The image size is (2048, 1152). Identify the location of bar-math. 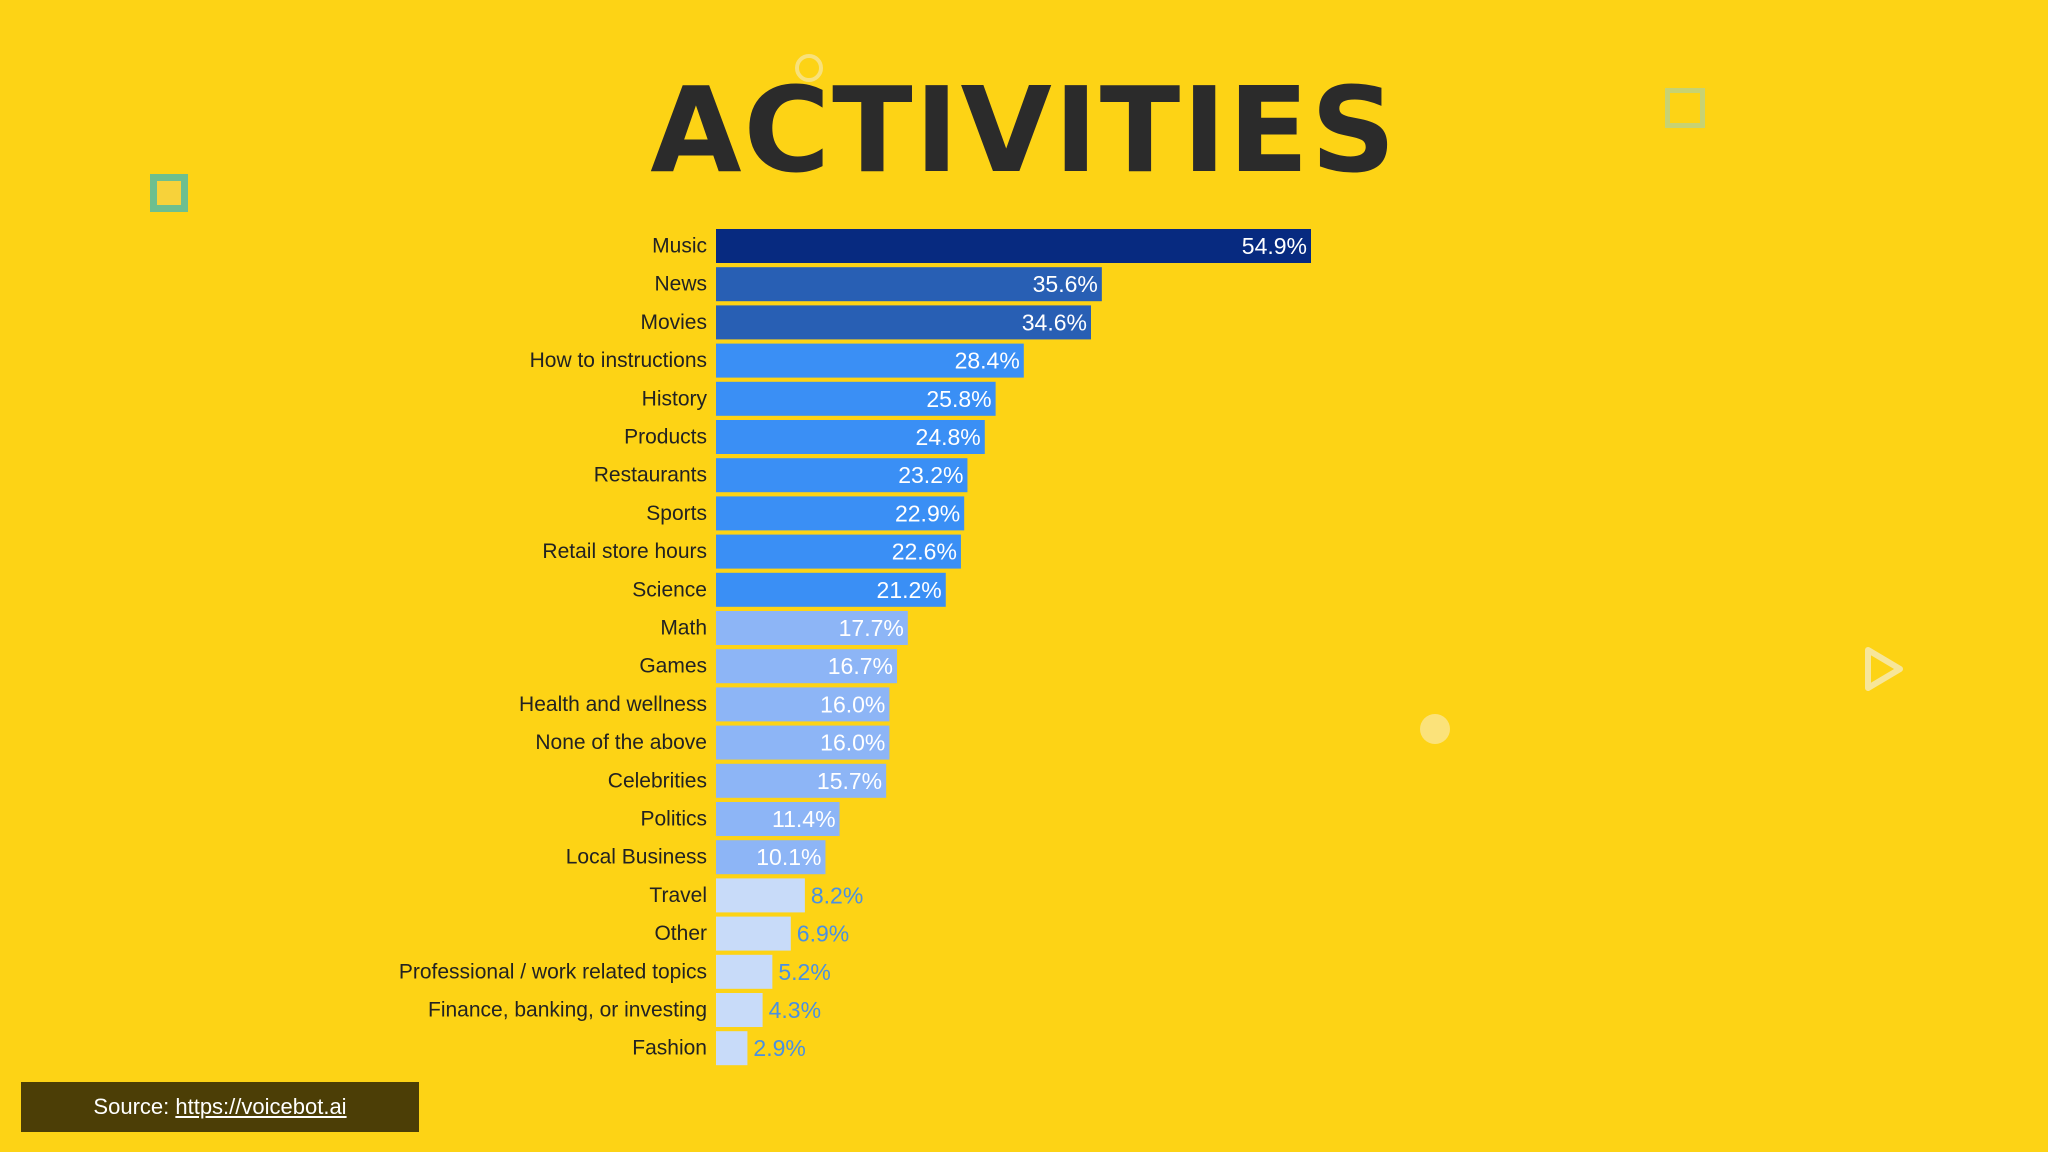
(812, 628).